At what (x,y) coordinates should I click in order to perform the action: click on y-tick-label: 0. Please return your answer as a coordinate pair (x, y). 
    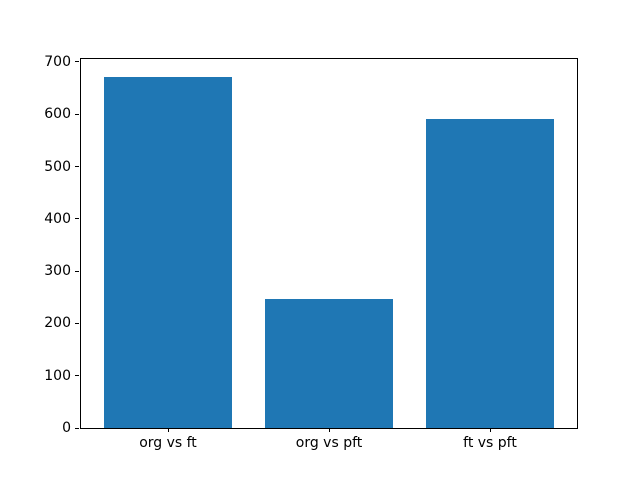
    Looking at the image, I should click on (66, 428).